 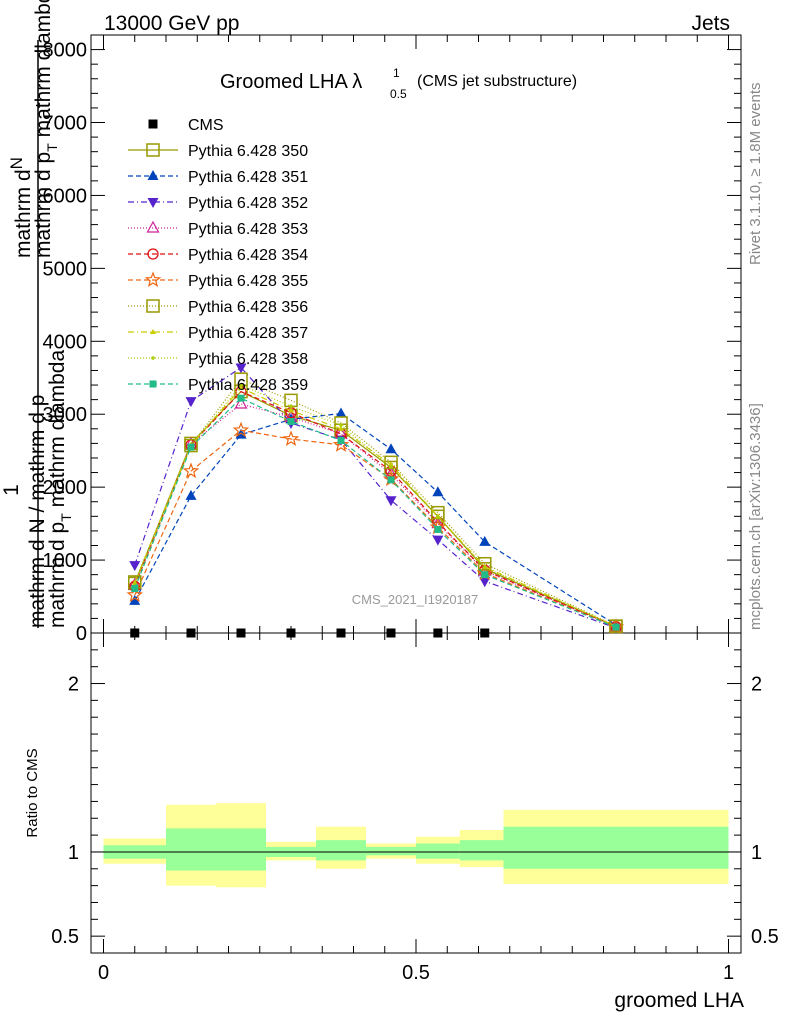 I want to click on legend-entry: Pythia 6.428 352, so click(x=218, y=203).